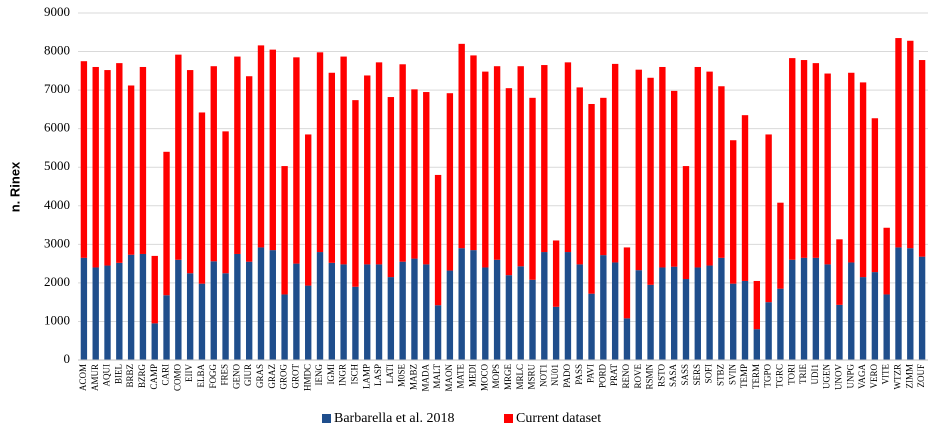  What do you see at coordinates (57, 165) in the screenshot?
I see `y-tick-label: 5000` at bounding box center [57, 165].